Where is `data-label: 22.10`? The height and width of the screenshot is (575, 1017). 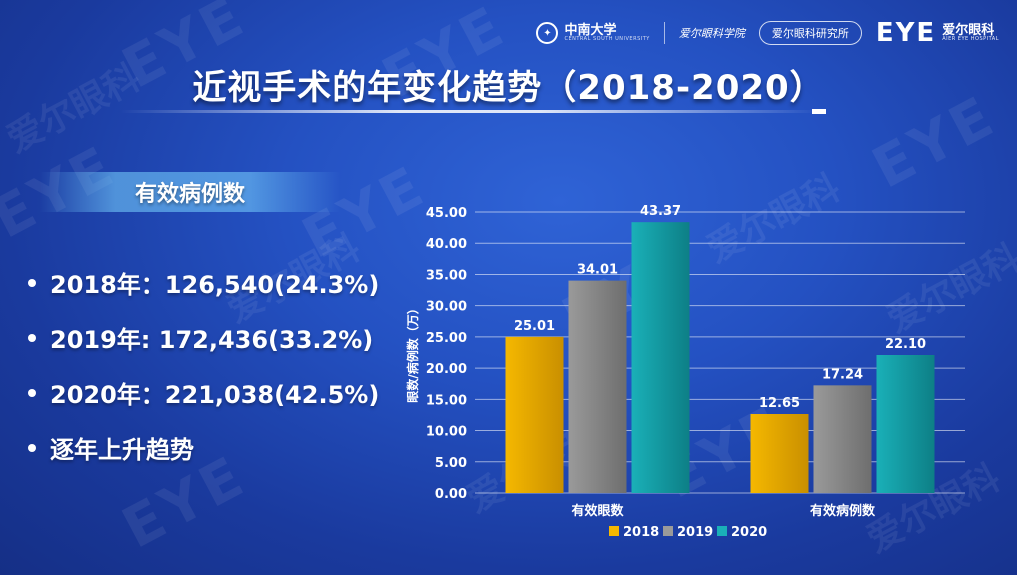
data-label: 22.10 is located at coordinates (905, 344).